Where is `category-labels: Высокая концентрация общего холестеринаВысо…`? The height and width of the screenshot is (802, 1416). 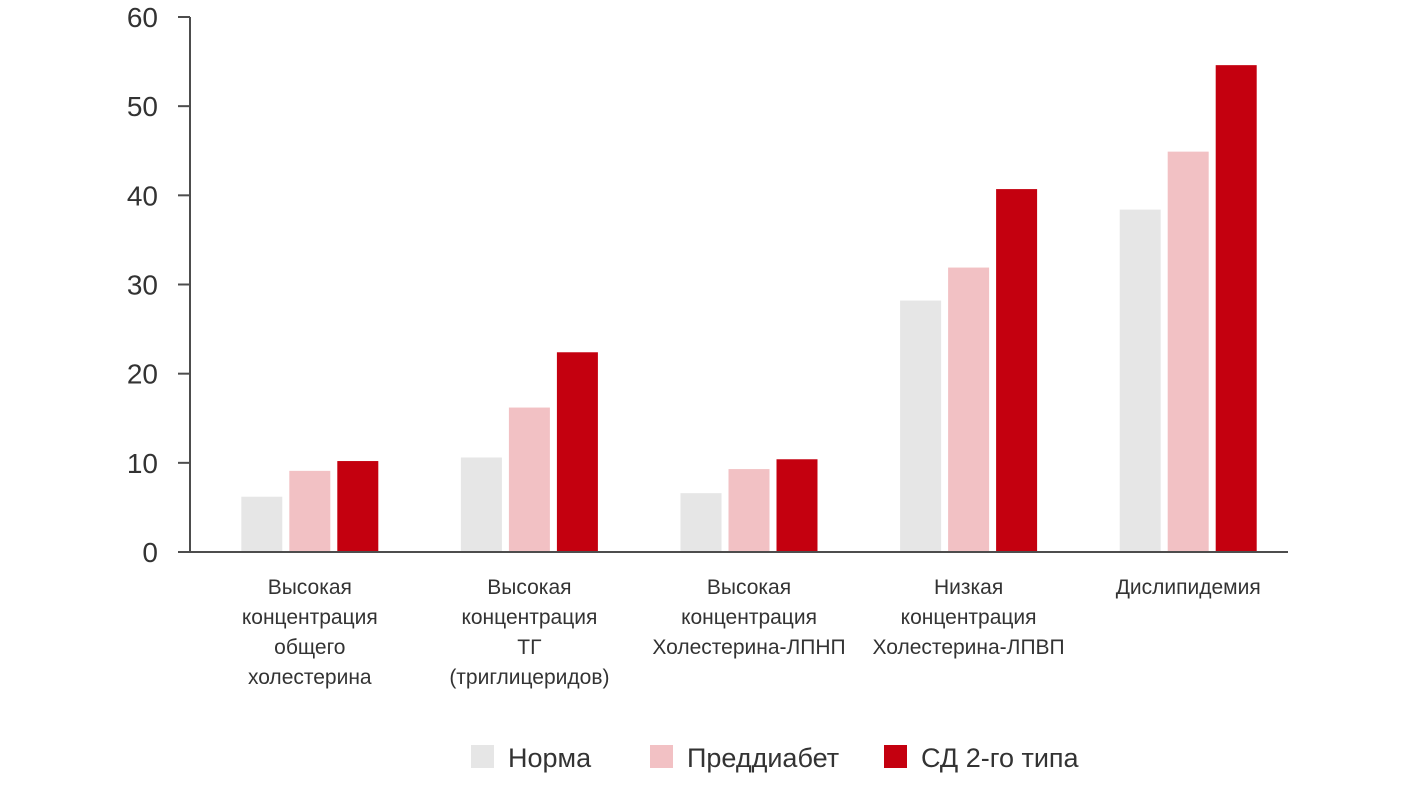 category-labels: Высокая концентрация общего холестеринаВысо… is located at coordinates (751, 632).